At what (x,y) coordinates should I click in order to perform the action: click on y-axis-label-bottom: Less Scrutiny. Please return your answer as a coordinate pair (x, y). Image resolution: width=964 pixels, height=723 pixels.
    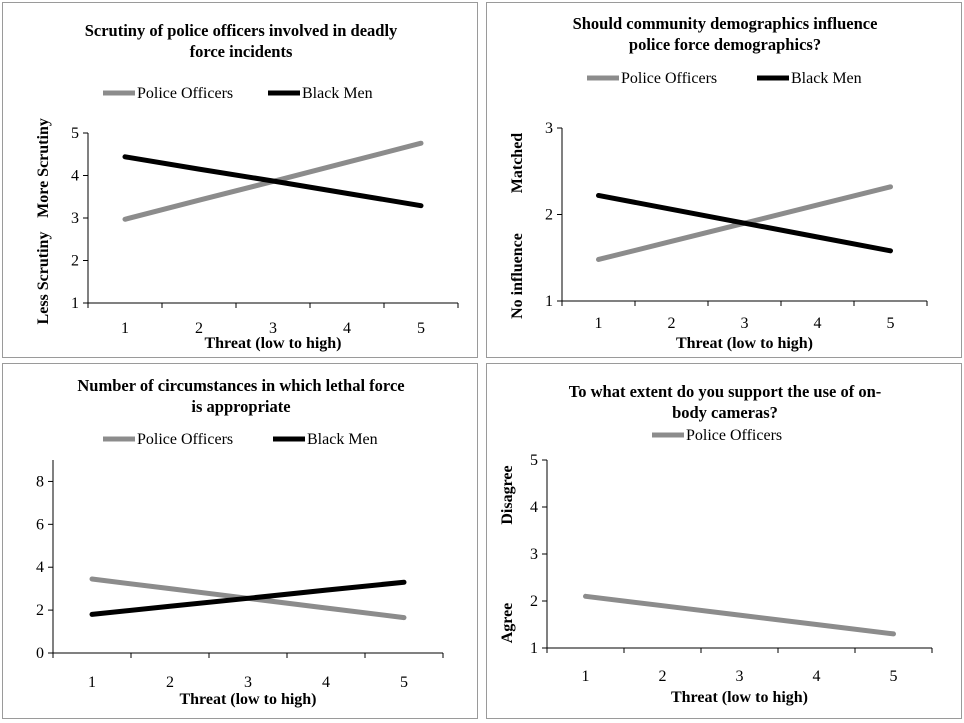
    Looking at the image, I should click on (43, 278).